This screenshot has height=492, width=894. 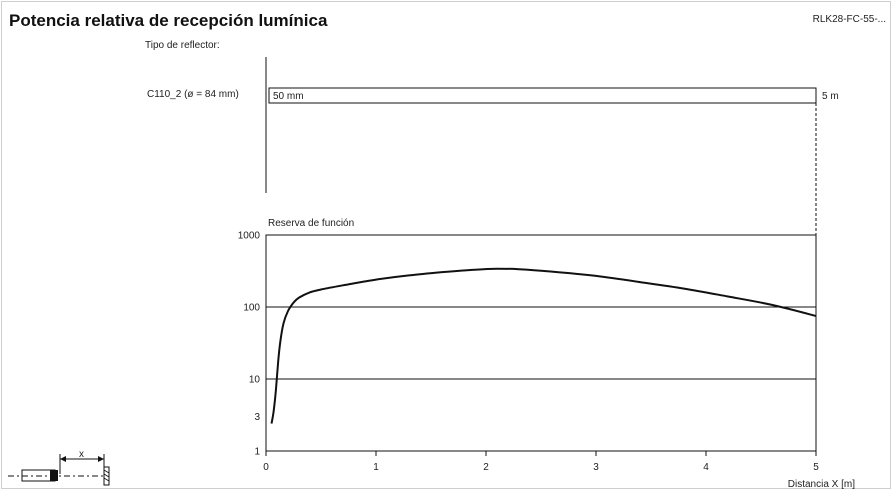 What do you see at coordinates (830, 96) in the screenshot?
I see `range-end-label: 5 m` at bounding box center [830, 96].